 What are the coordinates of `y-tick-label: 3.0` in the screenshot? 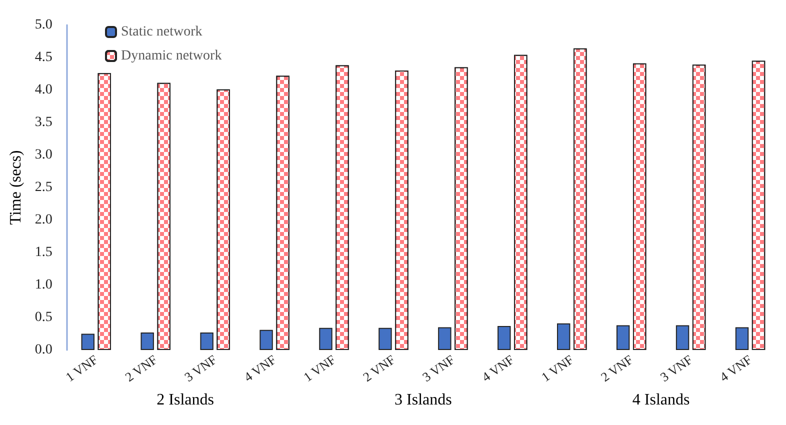 It's located at (43, 155).